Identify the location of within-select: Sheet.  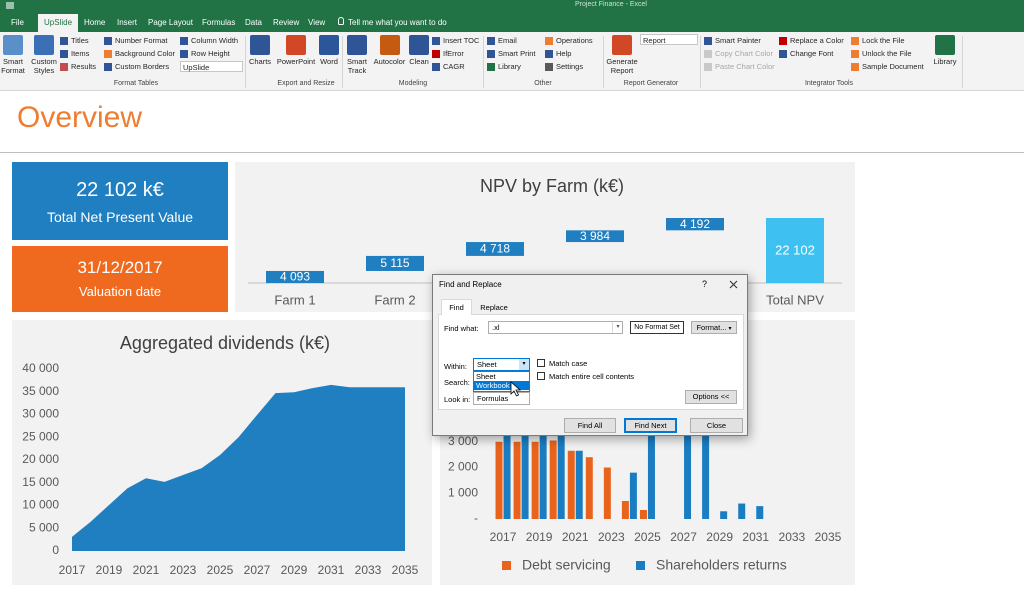
(501, 364).